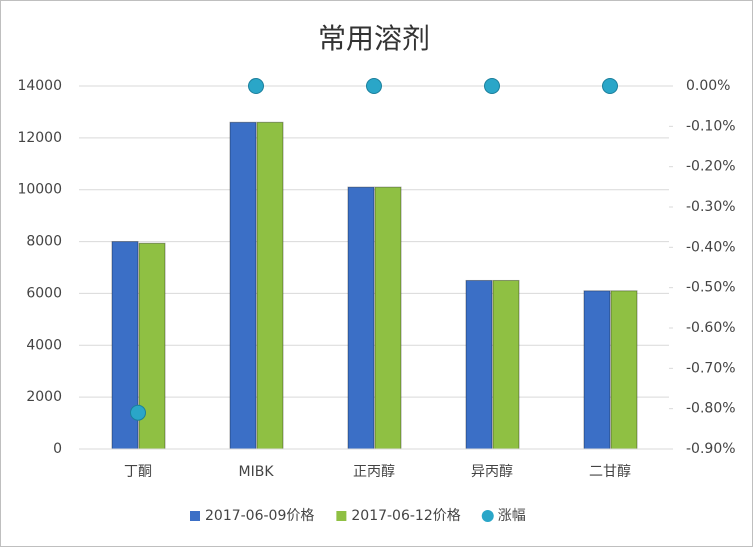 The width and height of the screenshot is (753, 547). Describe the element at coordinates (711, 449) in the screenshot. I see `y2-tick-label: -0.90%` at that location.